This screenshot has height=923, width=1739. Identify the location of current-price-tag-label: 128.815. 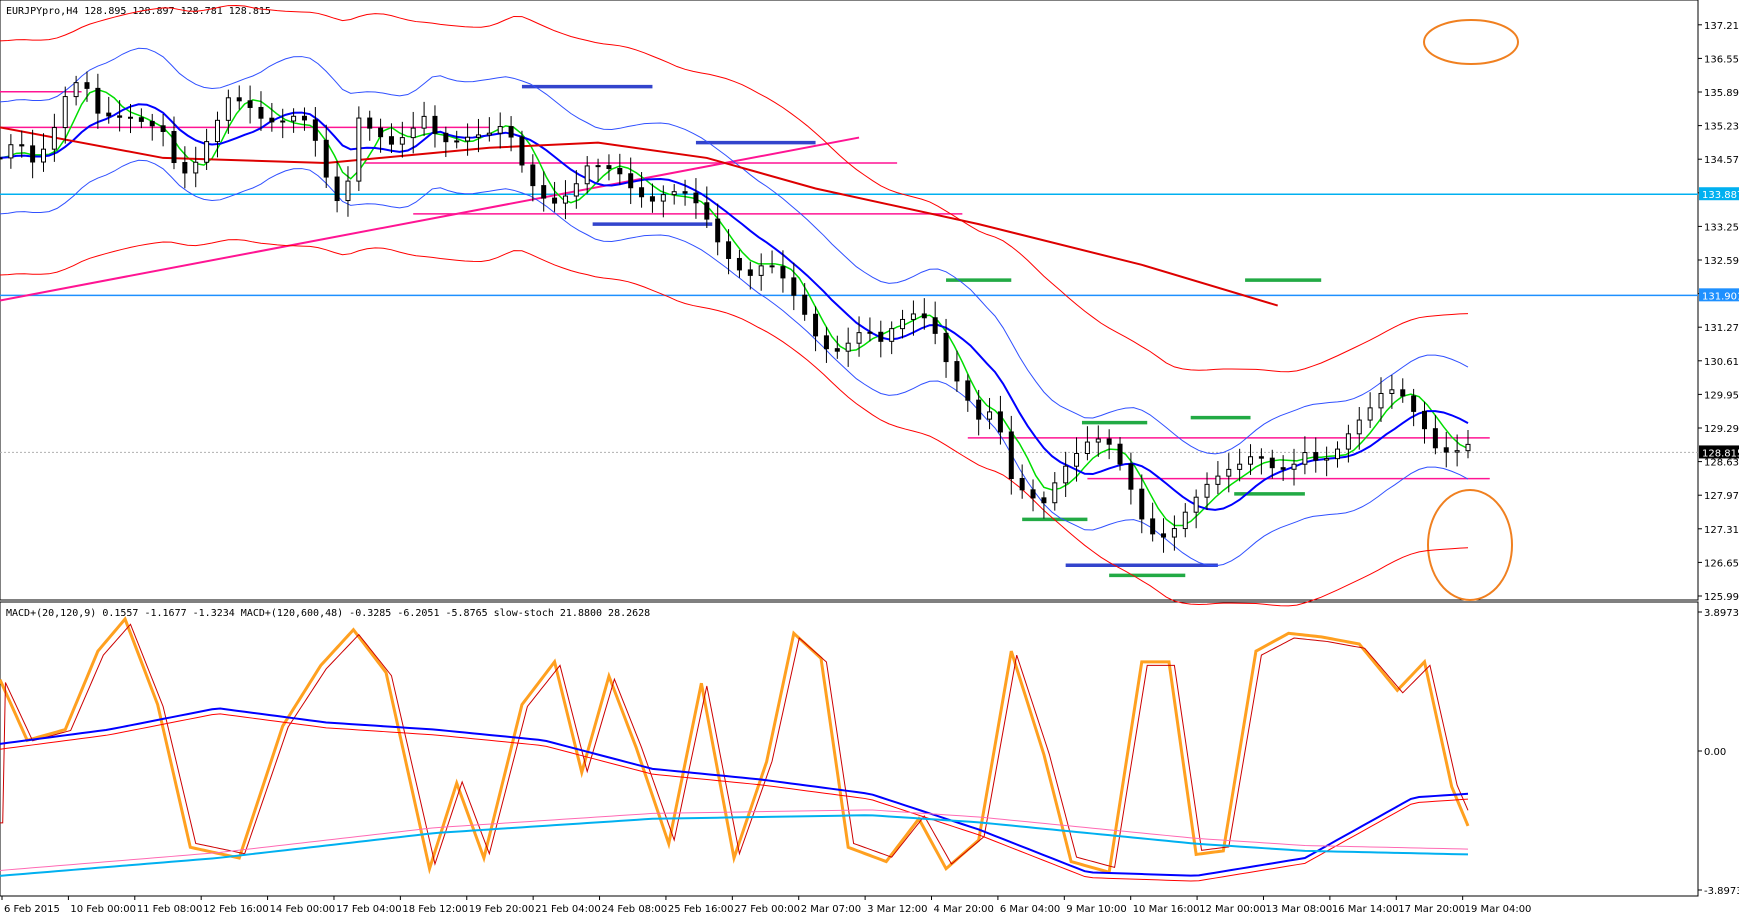
(1720, 453).